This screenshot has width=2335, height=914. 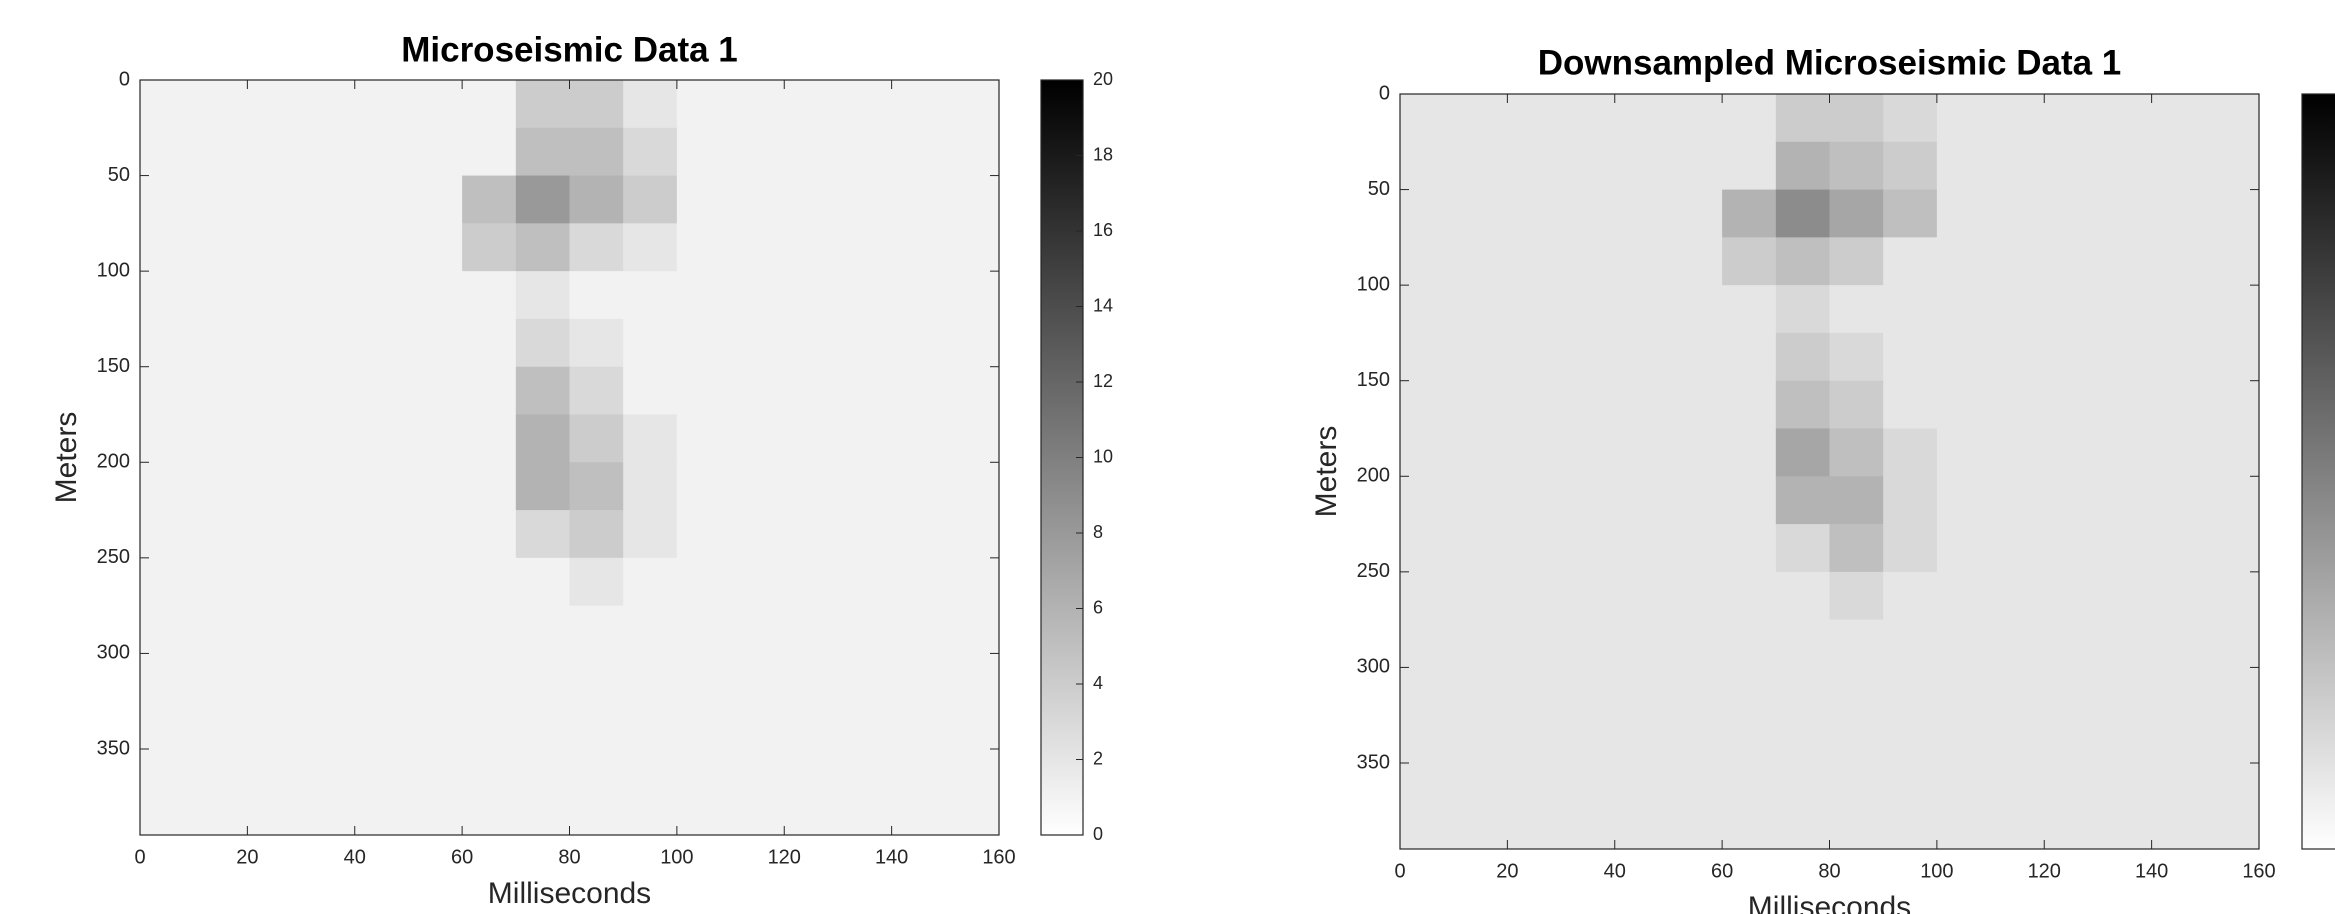 What do you see at coordinates (1373, 667) in the screenshot?
I see `y-tick-label: 300` at bounding box center [1373, 667].